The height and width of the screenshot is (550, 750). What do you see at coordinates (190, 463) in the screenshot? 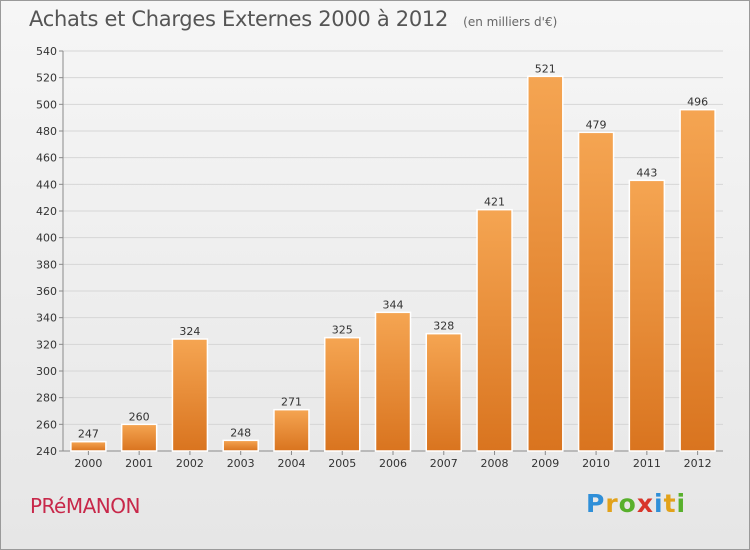
I see `x-tick-label: 2002` at bounding box center [190, 463].